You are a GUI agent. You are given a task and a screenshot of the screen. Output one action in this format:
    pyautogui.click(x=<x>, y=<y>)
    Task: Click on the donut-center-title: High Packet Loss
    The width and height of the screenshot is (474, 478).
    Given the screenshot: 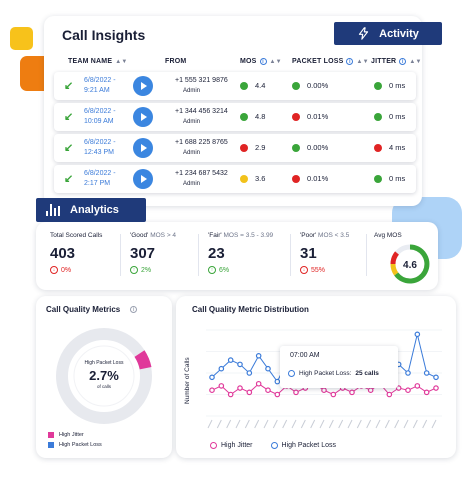 What is the action you would take?
    pyautogui.click(x=104, y=363)
    